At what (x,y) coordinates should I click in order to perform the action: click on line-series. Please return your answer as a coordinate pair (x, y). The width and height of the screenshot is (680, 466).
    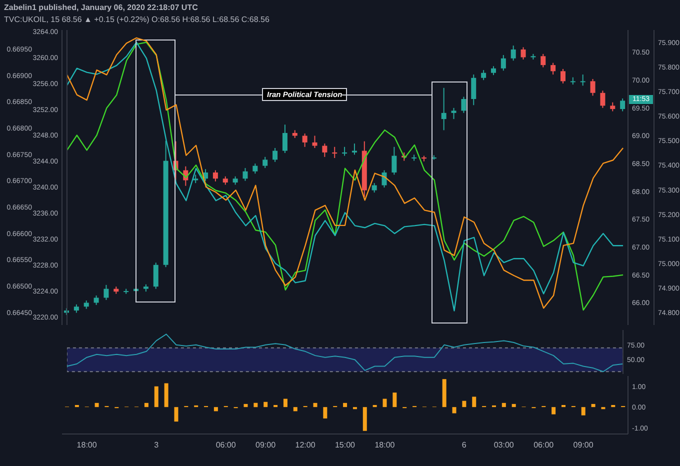
    Looking at the image, I should click on (345, 353).